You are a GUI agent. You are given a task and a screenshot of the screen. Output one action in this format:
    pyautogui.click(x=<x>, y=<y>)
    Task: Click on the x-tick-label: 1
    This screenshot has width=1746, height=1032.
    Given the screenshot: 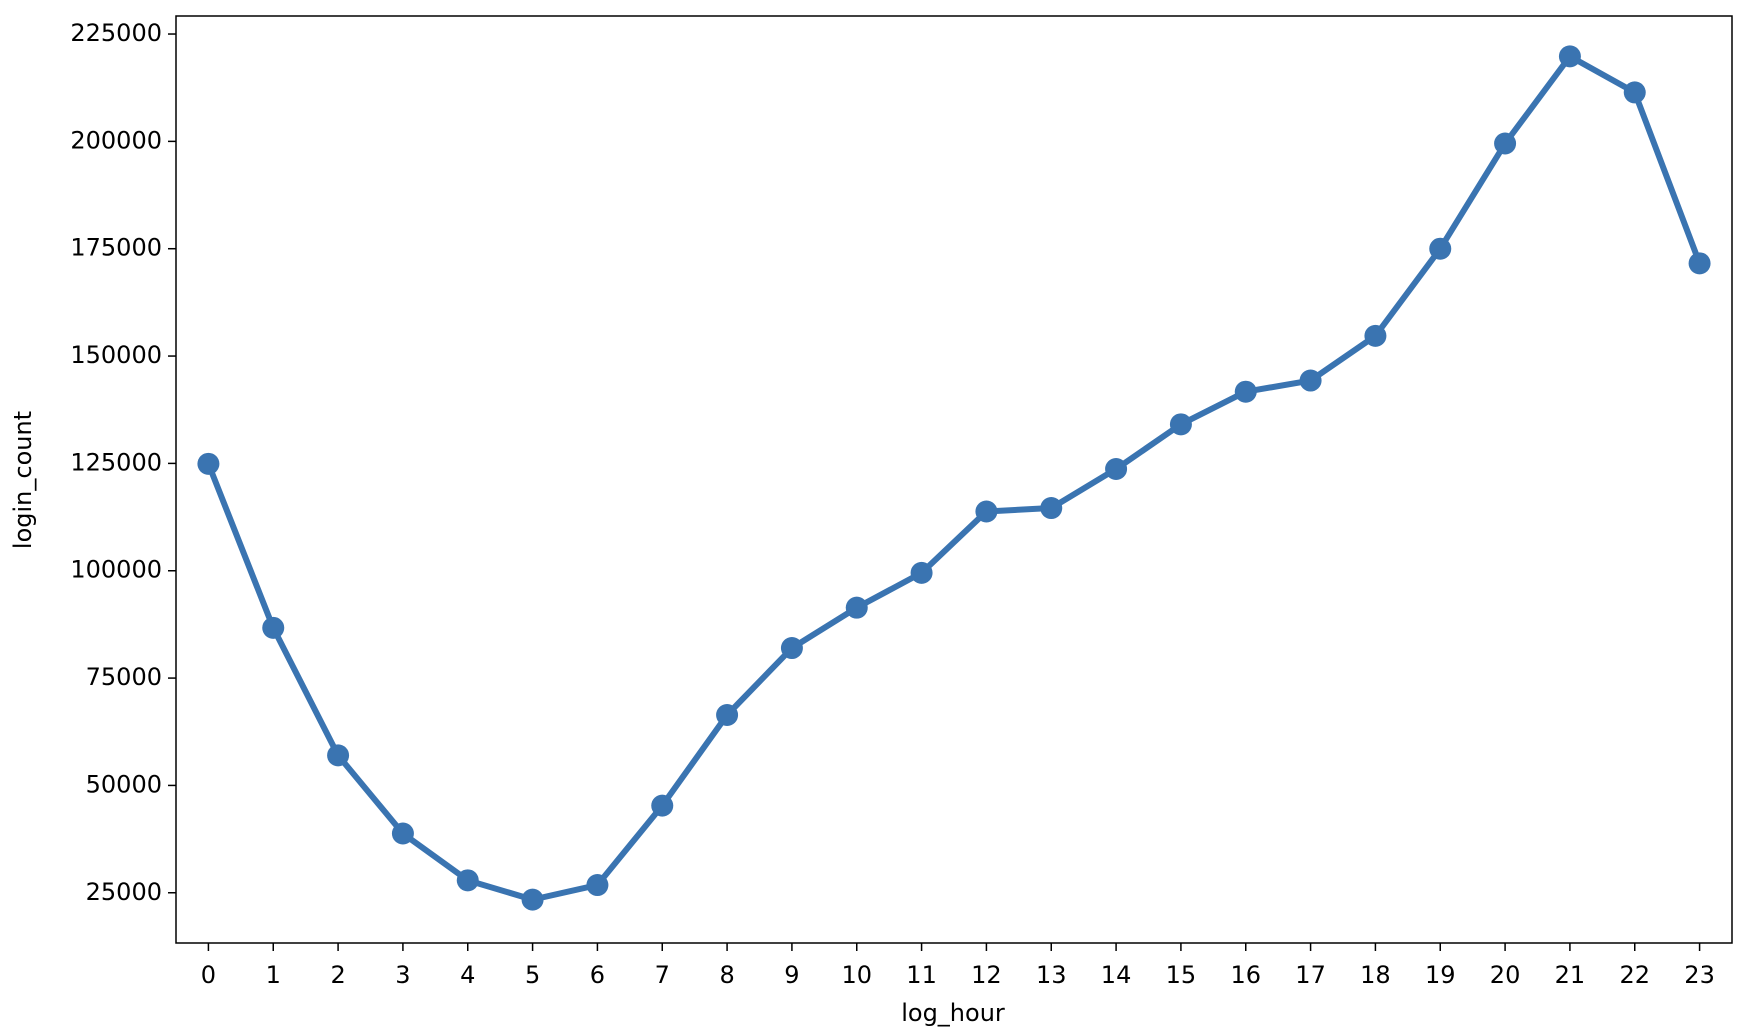 What is the action you would take?
    pyautogui.click(x=273, y=975)
    